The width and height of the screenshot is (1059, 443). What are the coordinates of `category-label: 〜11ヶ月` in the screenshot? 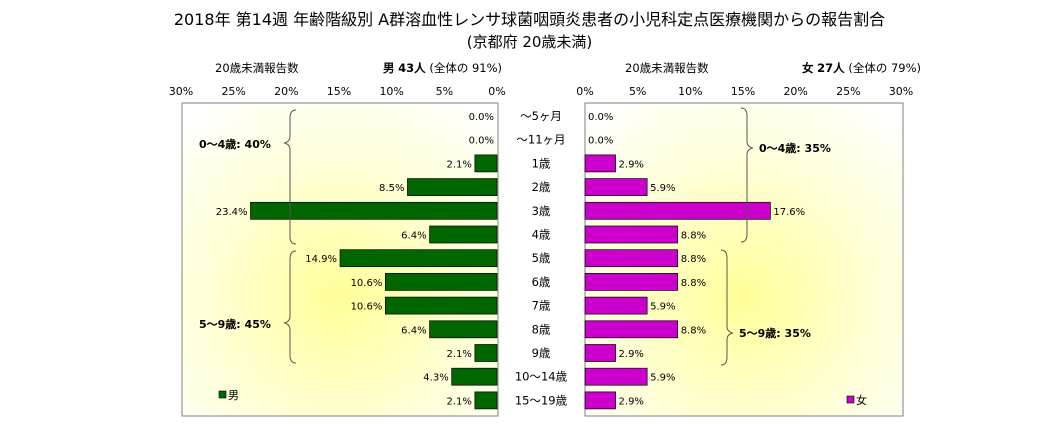 It's located at (540, 140).